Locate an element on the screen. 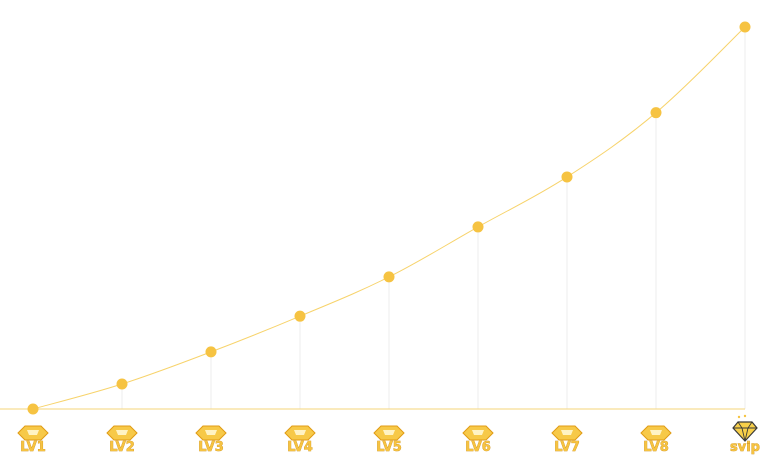 The width and height of the screenshot is (764, 457). data-point-lv4 is located at coordinates (300, 316).